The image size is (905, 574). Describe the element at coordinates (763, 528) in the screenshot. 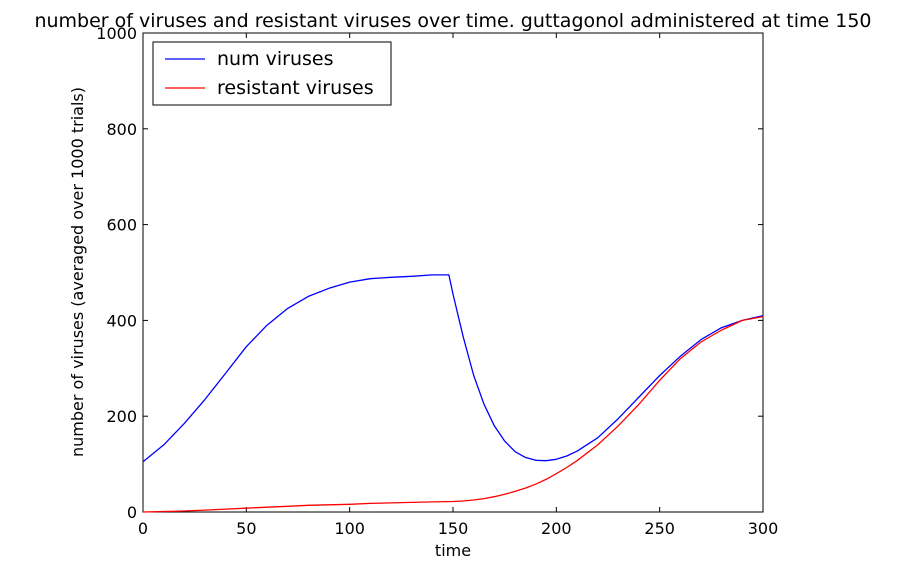

I see `x-tick-label: 300` at that location.